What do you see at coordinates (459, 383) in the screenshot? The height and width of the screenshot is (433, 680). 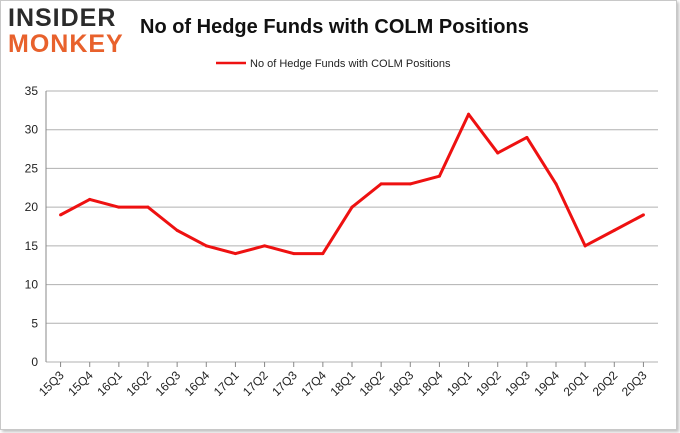 I see `x-tick-label: 19Q1` at bounding box center [459, 383].